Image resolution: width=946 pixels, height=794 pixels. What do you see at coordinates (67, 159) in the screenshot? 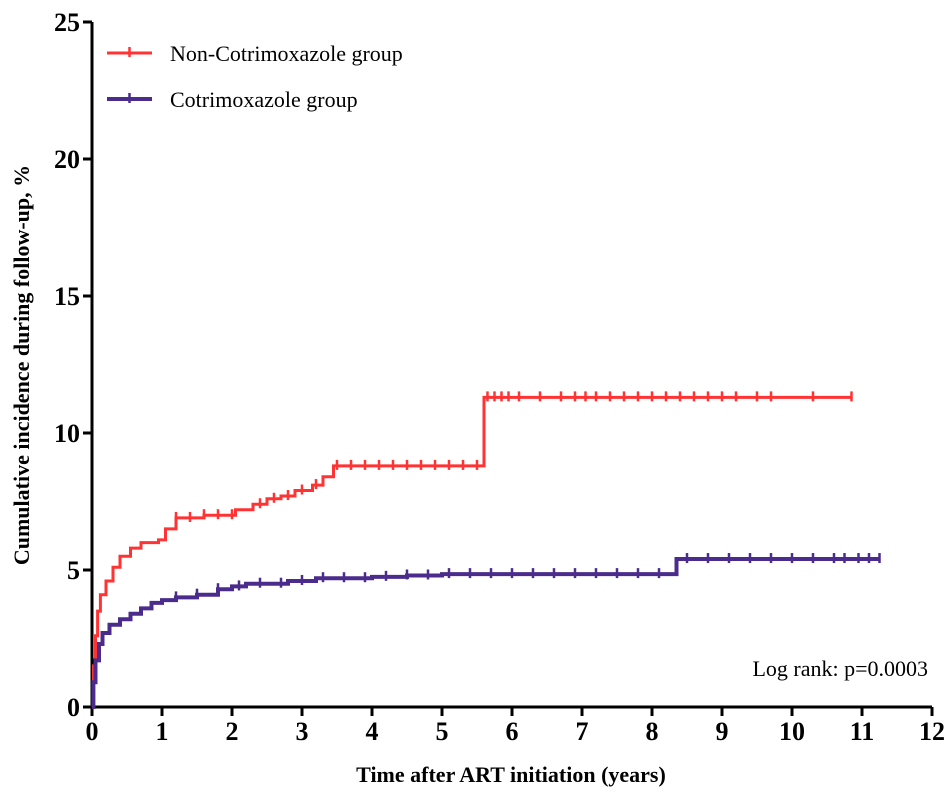
I see `y-tick-label: 20` at bounding box center [67, 159].